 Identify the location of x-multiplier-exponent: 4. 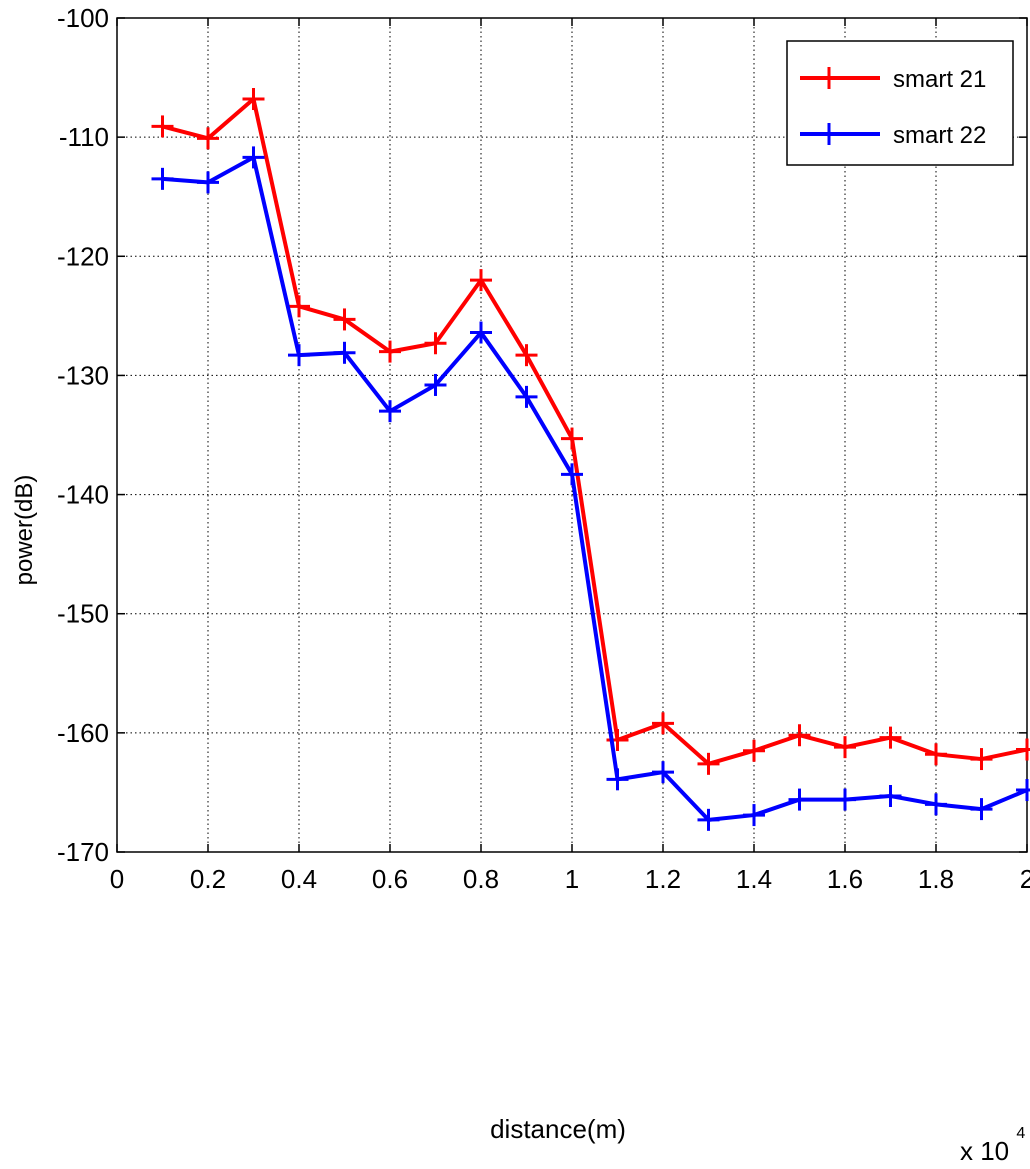
(1020, 1133).